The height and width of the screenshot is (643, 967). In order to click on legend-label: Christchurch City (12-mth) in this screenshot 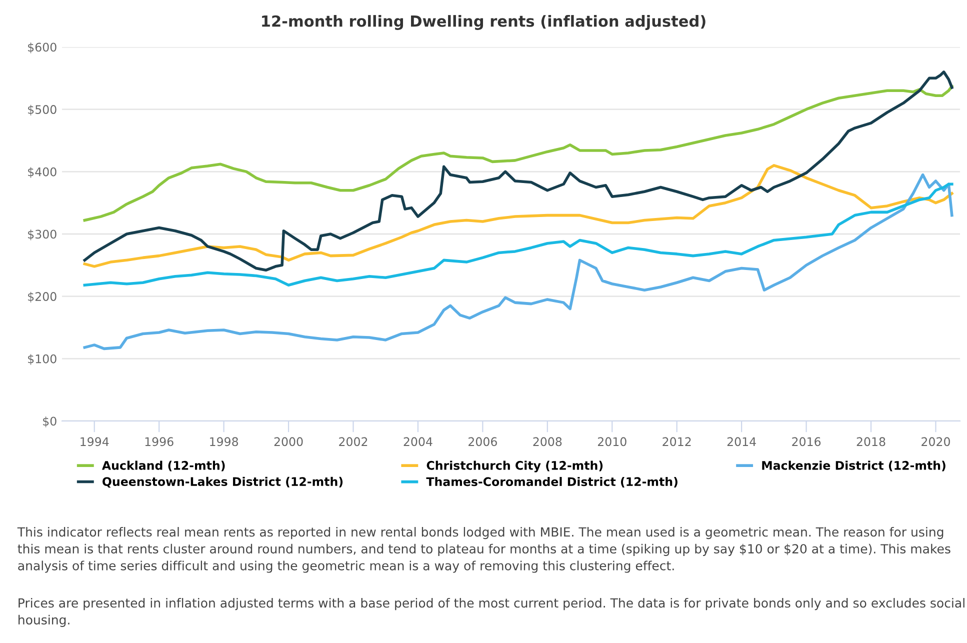, I will do `click(514, 466)`.